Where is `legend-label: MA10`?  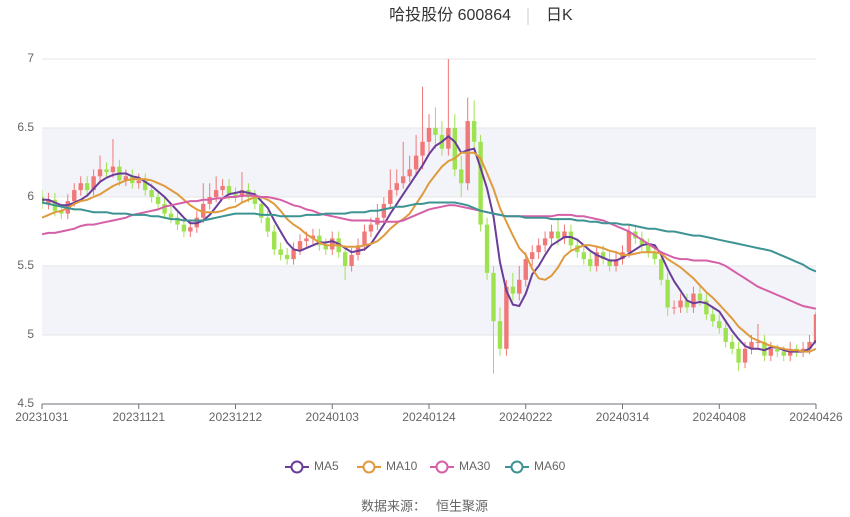 legend-label: MA10 is located at coordinates (402, 466).